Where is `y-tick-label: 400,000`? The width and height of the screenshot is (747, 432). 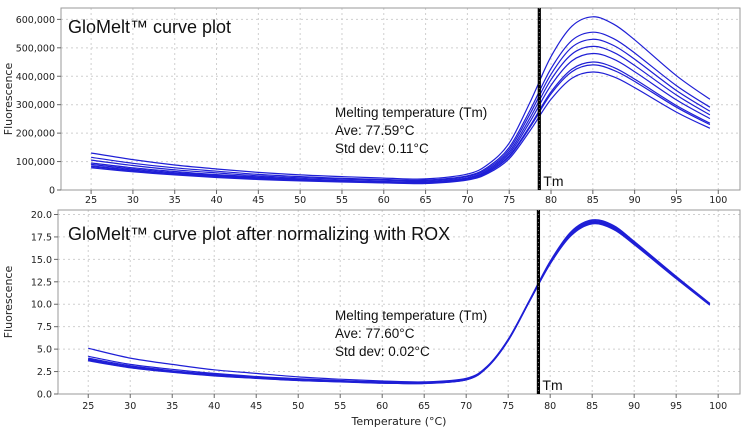 y-tick-label: 400,000 is located at coordinates (35, 77).